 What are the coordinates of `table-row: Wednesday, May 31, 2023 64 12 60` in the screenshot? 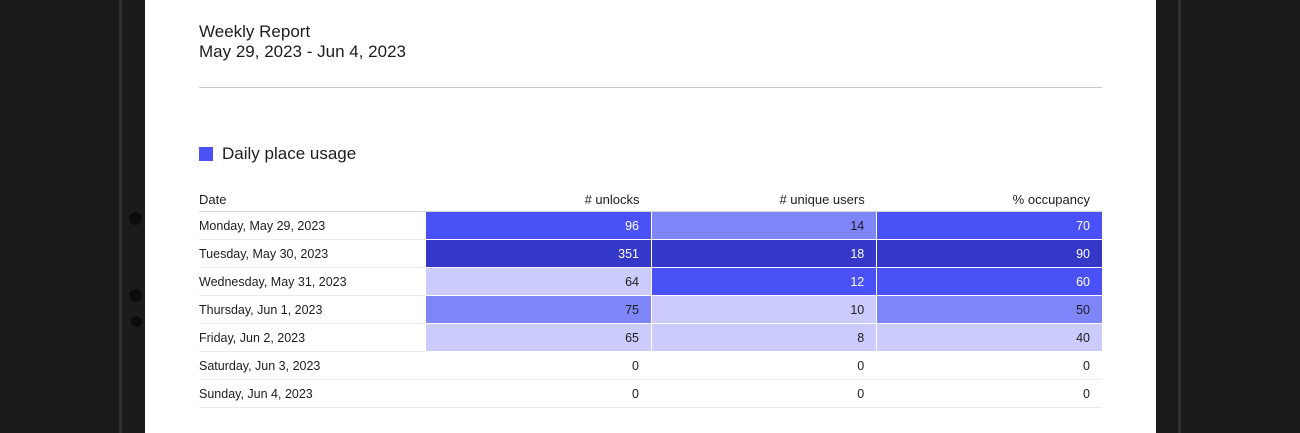 It's located at (650, 281).